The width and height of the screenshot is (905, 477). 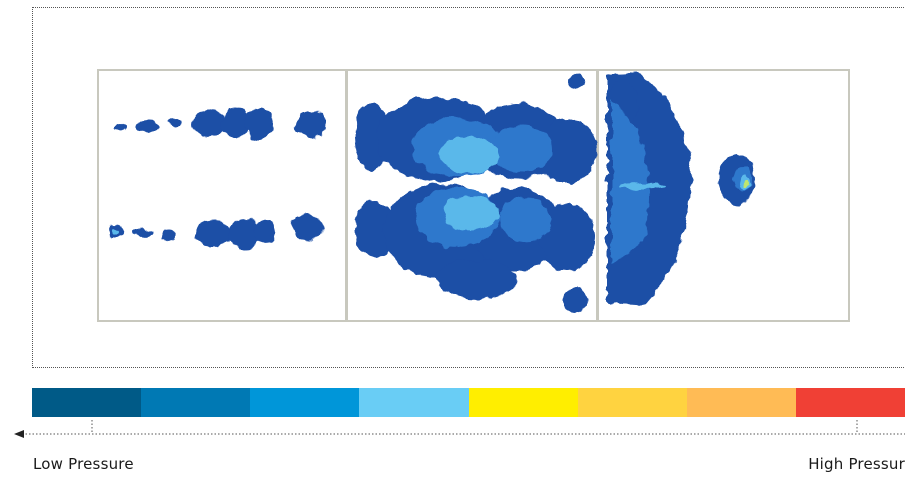 What do you see at coordinates (222, 195) in the screenshot?
I see `sensor-panel-left` at bounding box center [222, 195].